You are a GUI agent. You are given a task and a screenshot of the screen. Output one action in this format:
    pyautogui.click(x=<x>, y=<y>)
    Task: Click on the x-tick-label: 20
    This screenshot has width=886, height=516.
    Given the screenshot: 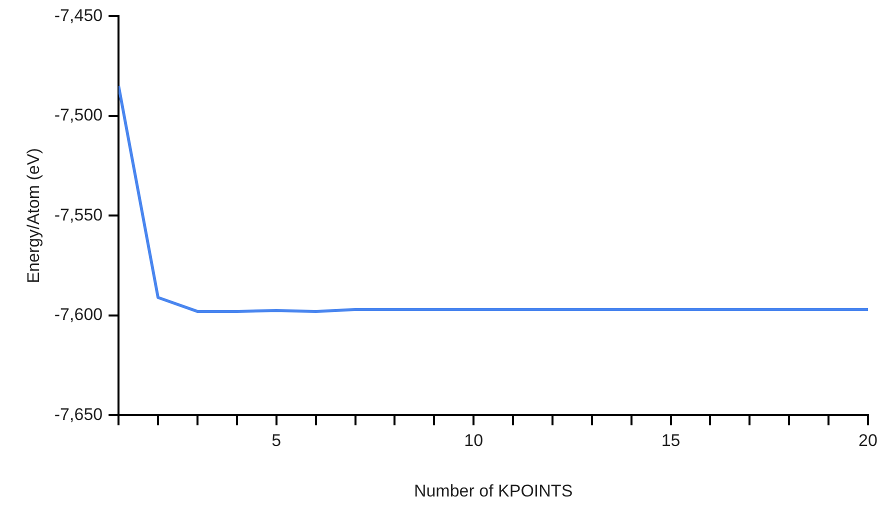 What is the action you would take?
    pyautogui.click(x=868, y=440)
    